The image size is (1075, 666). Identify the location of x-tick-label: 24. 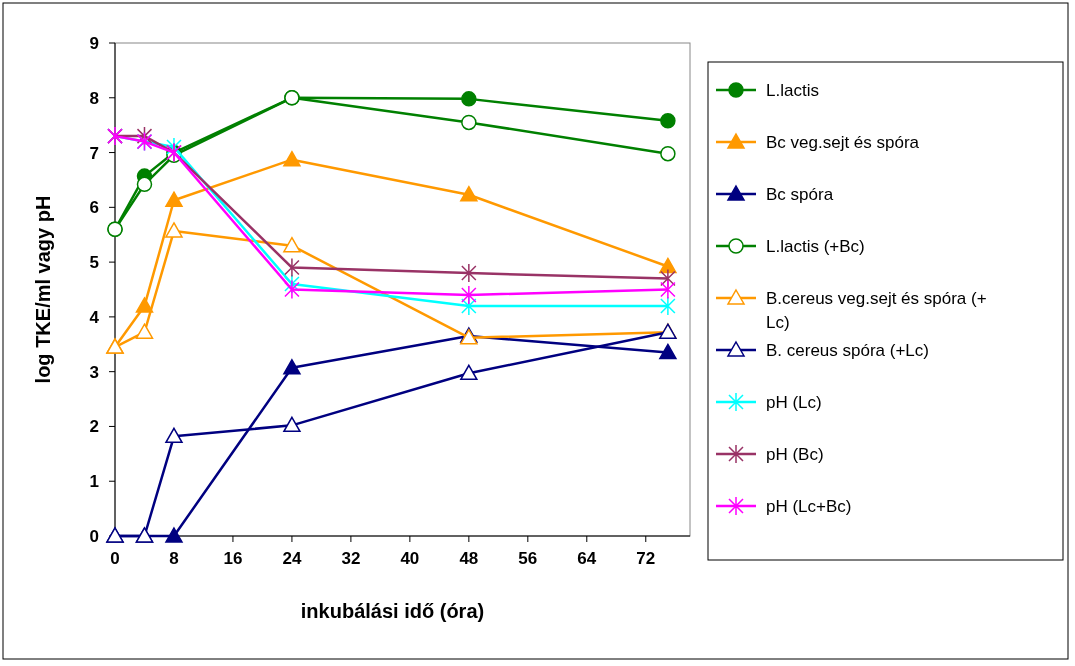
(292, 558).